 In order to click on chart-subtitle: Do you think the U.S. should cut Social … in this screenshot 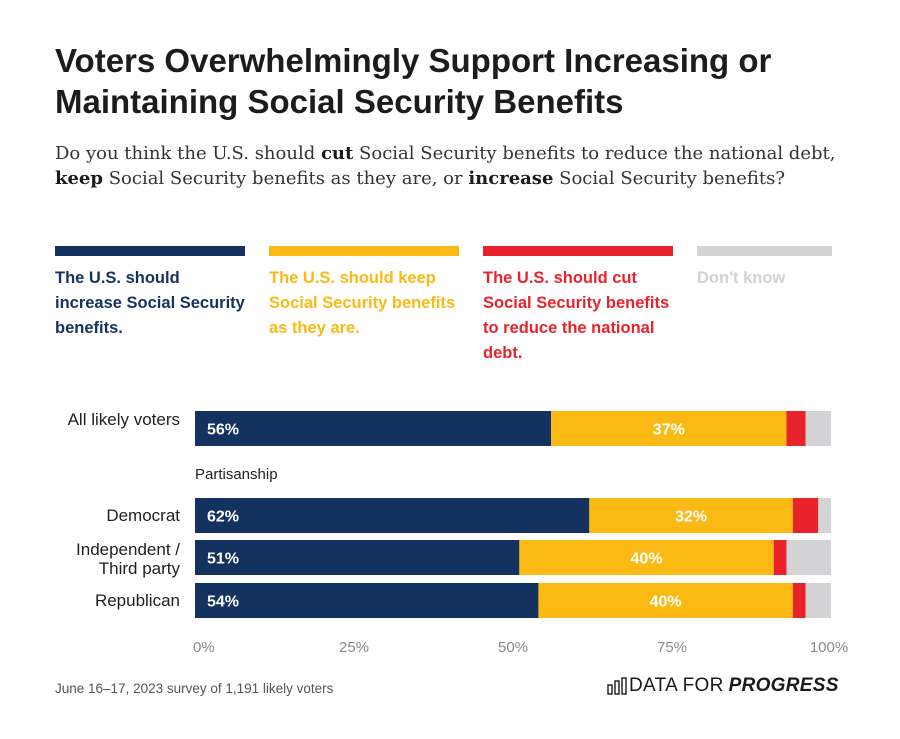, I will do `click(455, 166)`.